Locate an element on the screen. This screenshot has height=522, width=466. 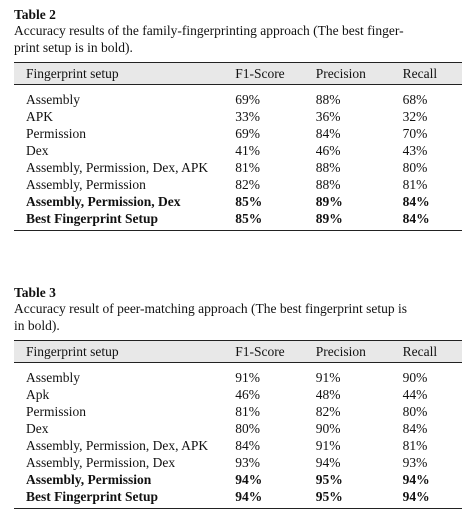
table-row: Assembly, Permission, Dex, APK 81% 88% 80% is located at coordinates (238, 167).